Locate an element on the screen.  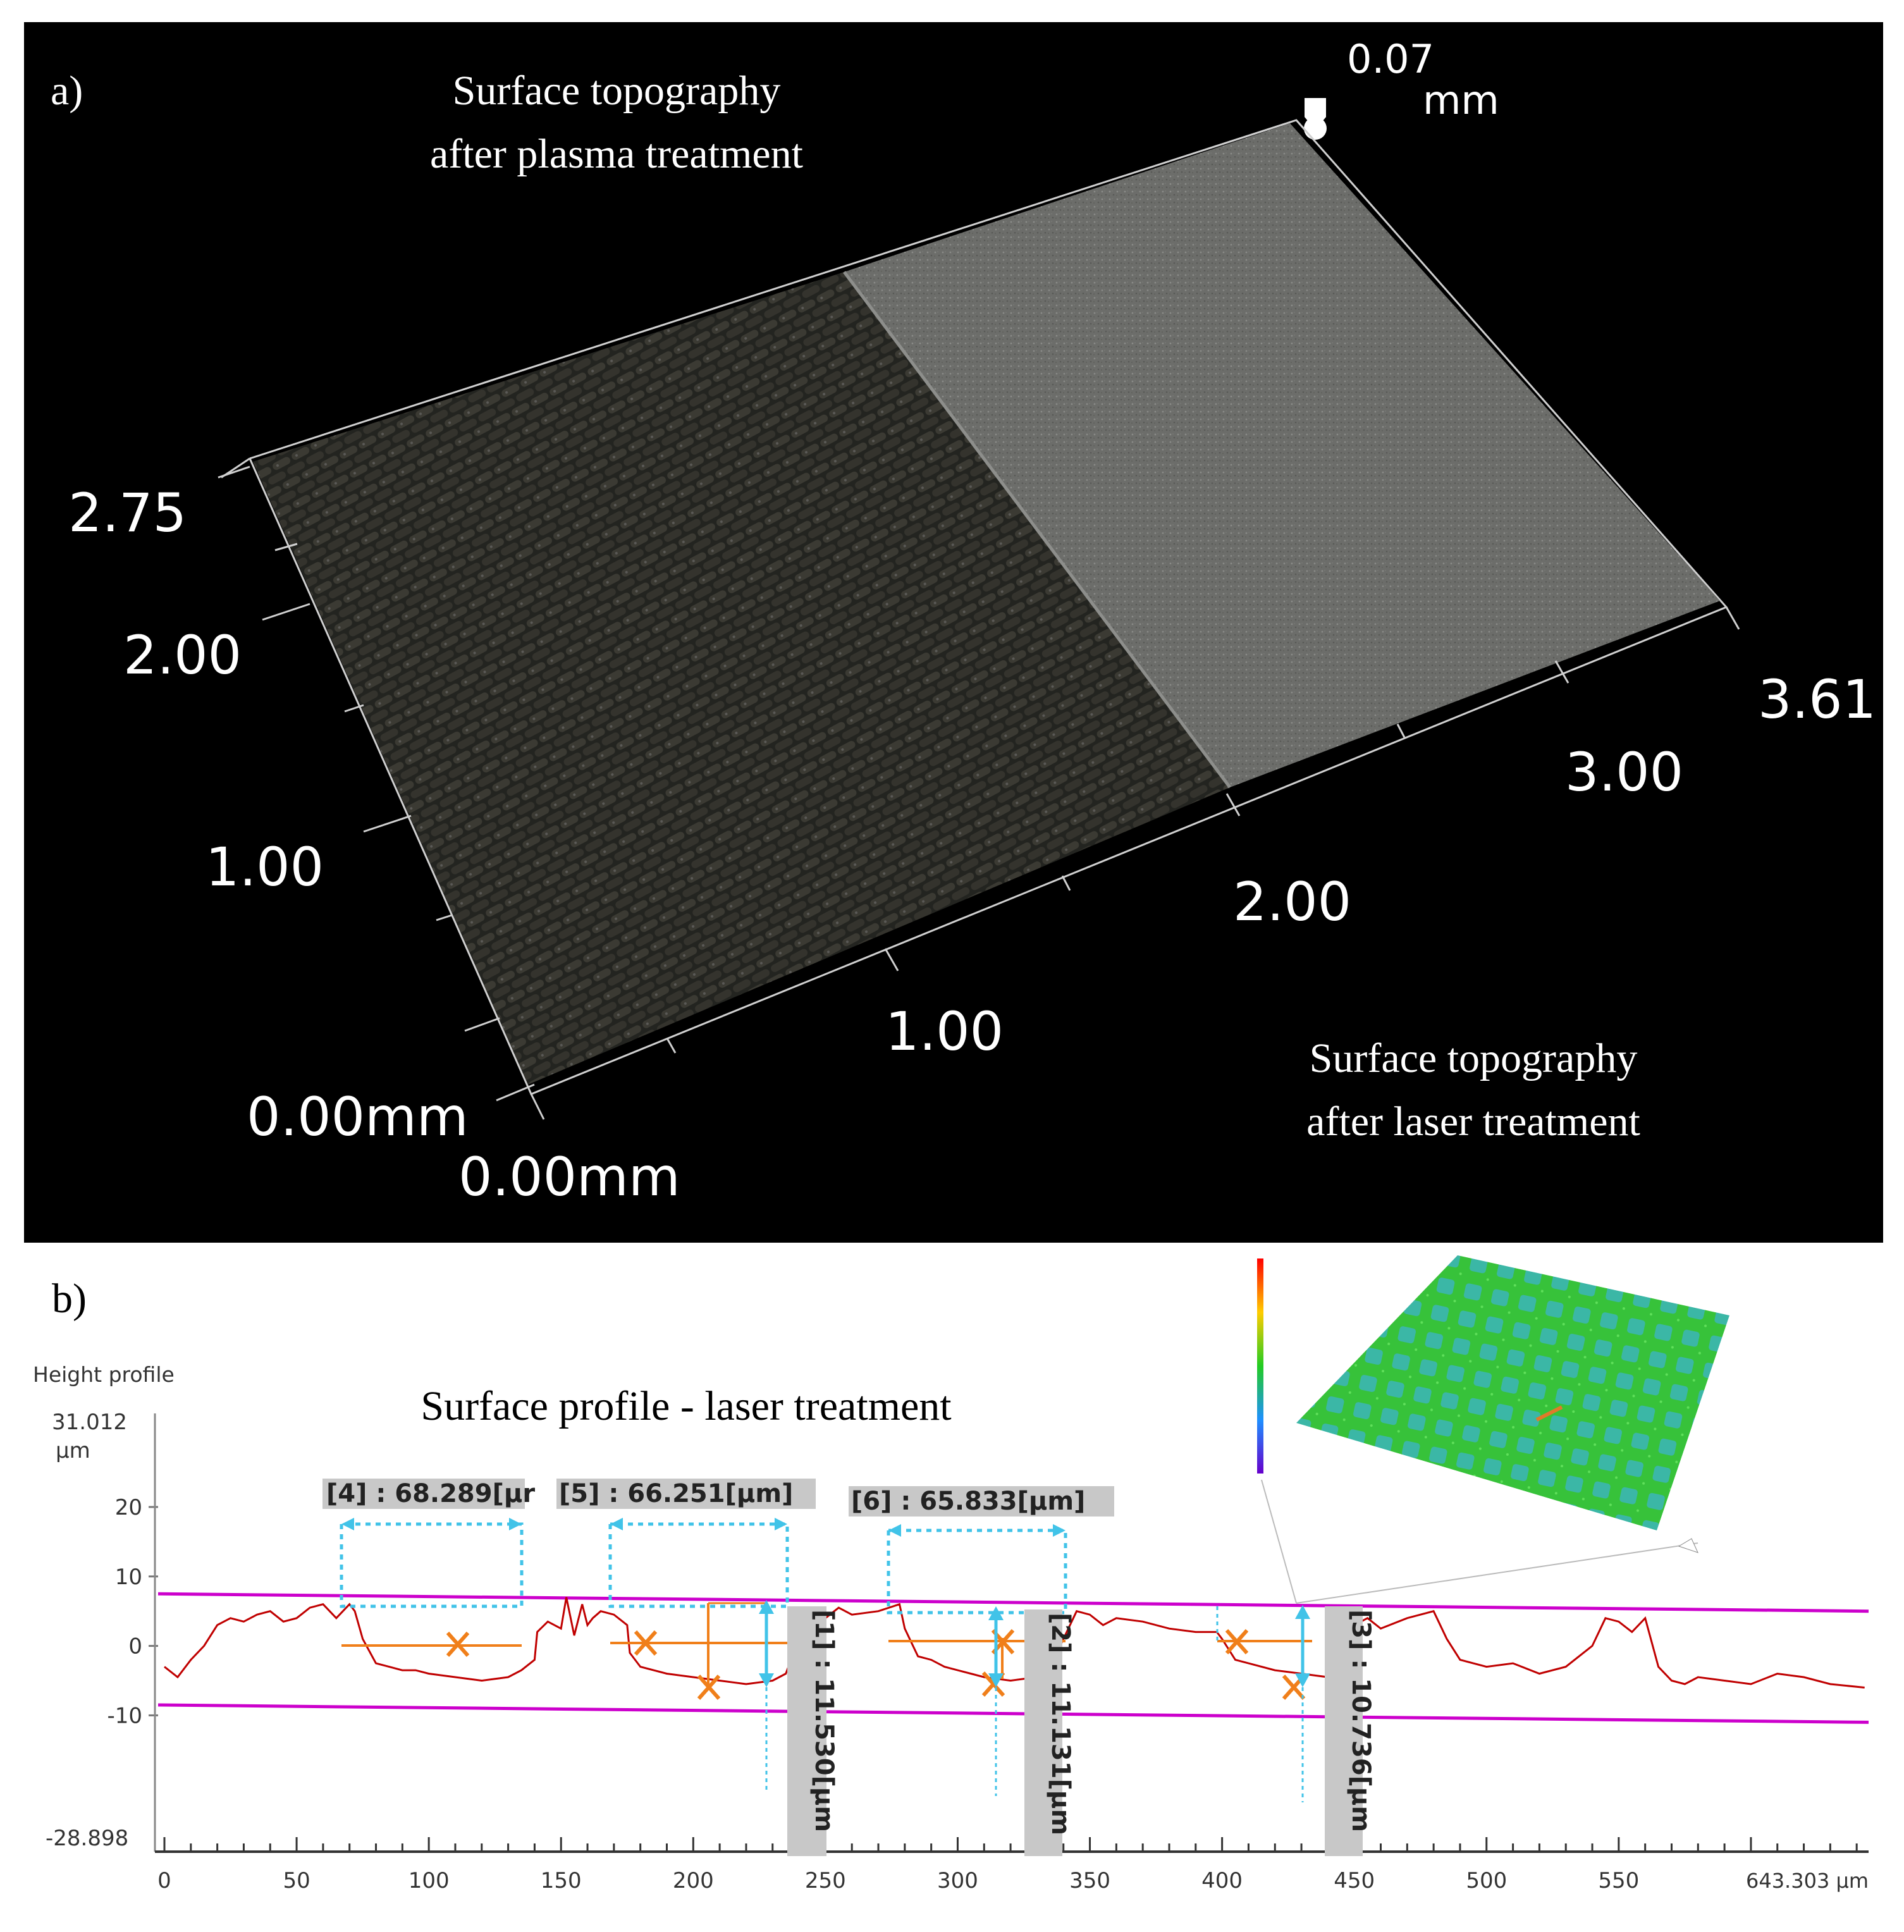
z-marker-knob is located at coordinates (1315, 128).